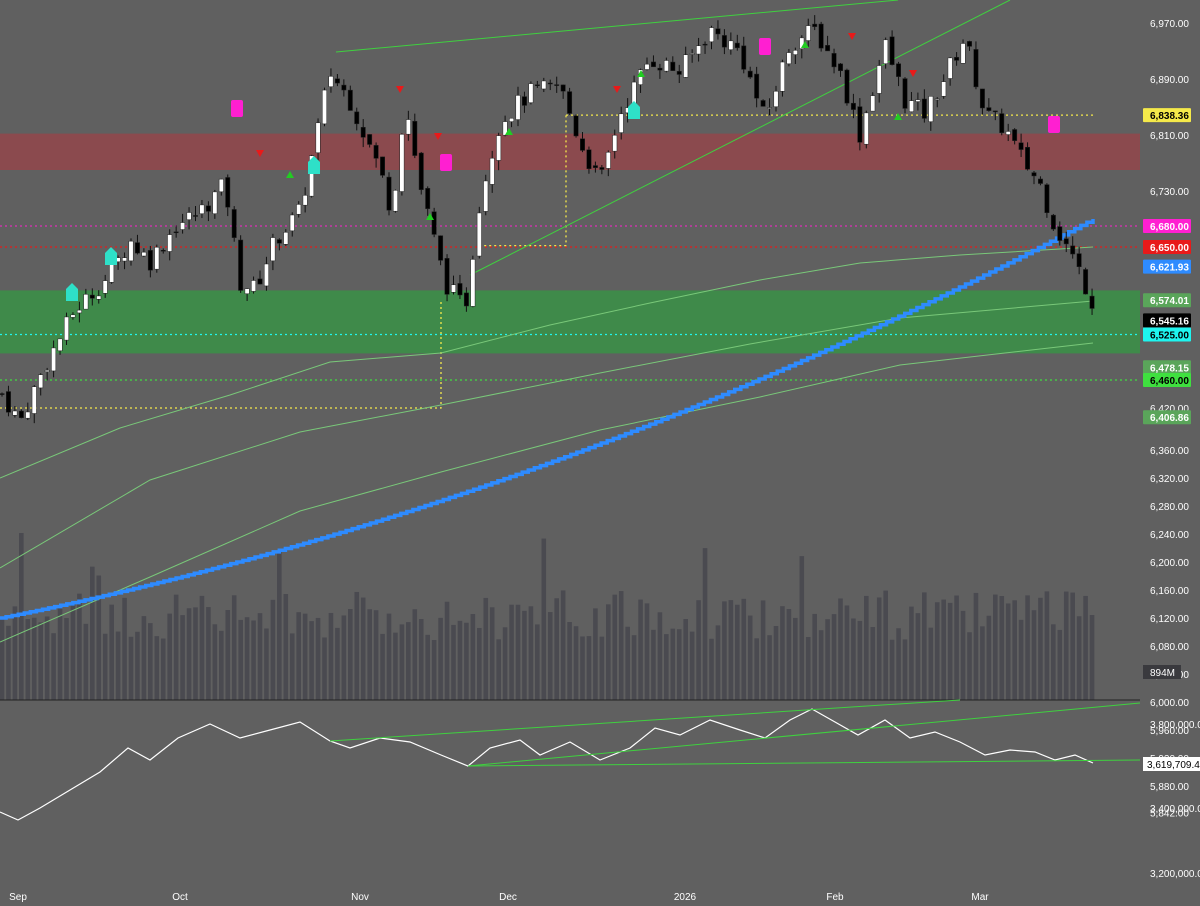 The height and width of the screenshot is (906, 1200). What do you see at coordinates (617, 89) in the screenshot?
I see `sell-triangle` at bounding box center [617, 89].